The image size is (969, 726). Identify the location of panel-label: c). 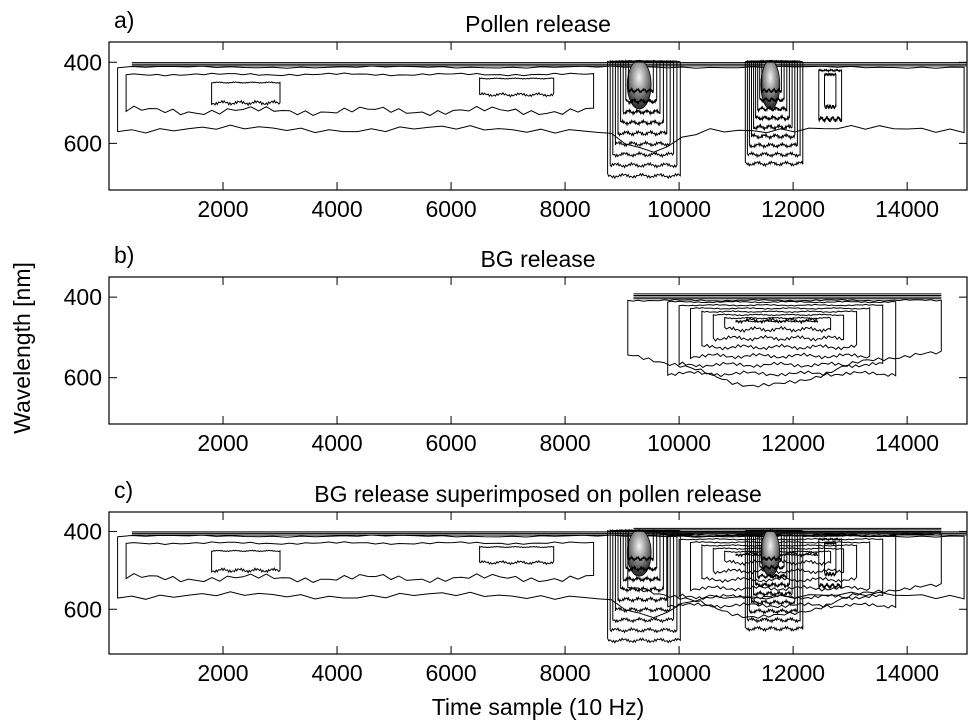
(123, 490).